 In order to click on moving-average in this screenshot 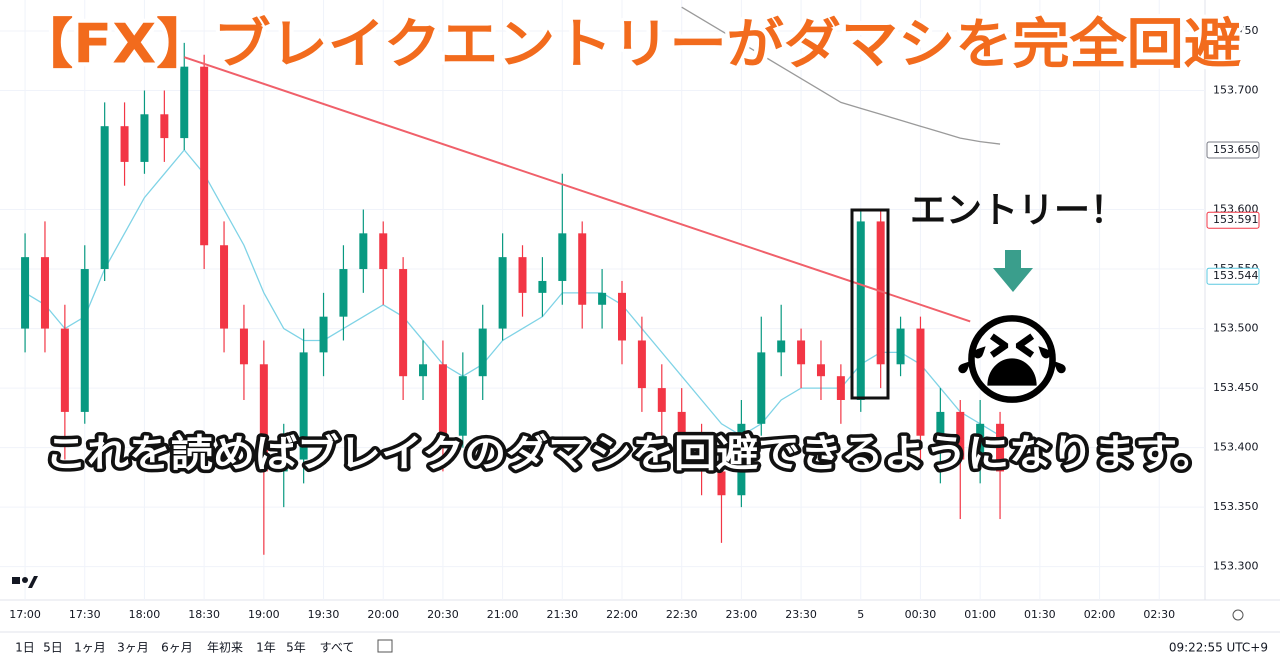, I will do `click(841, 75)`.